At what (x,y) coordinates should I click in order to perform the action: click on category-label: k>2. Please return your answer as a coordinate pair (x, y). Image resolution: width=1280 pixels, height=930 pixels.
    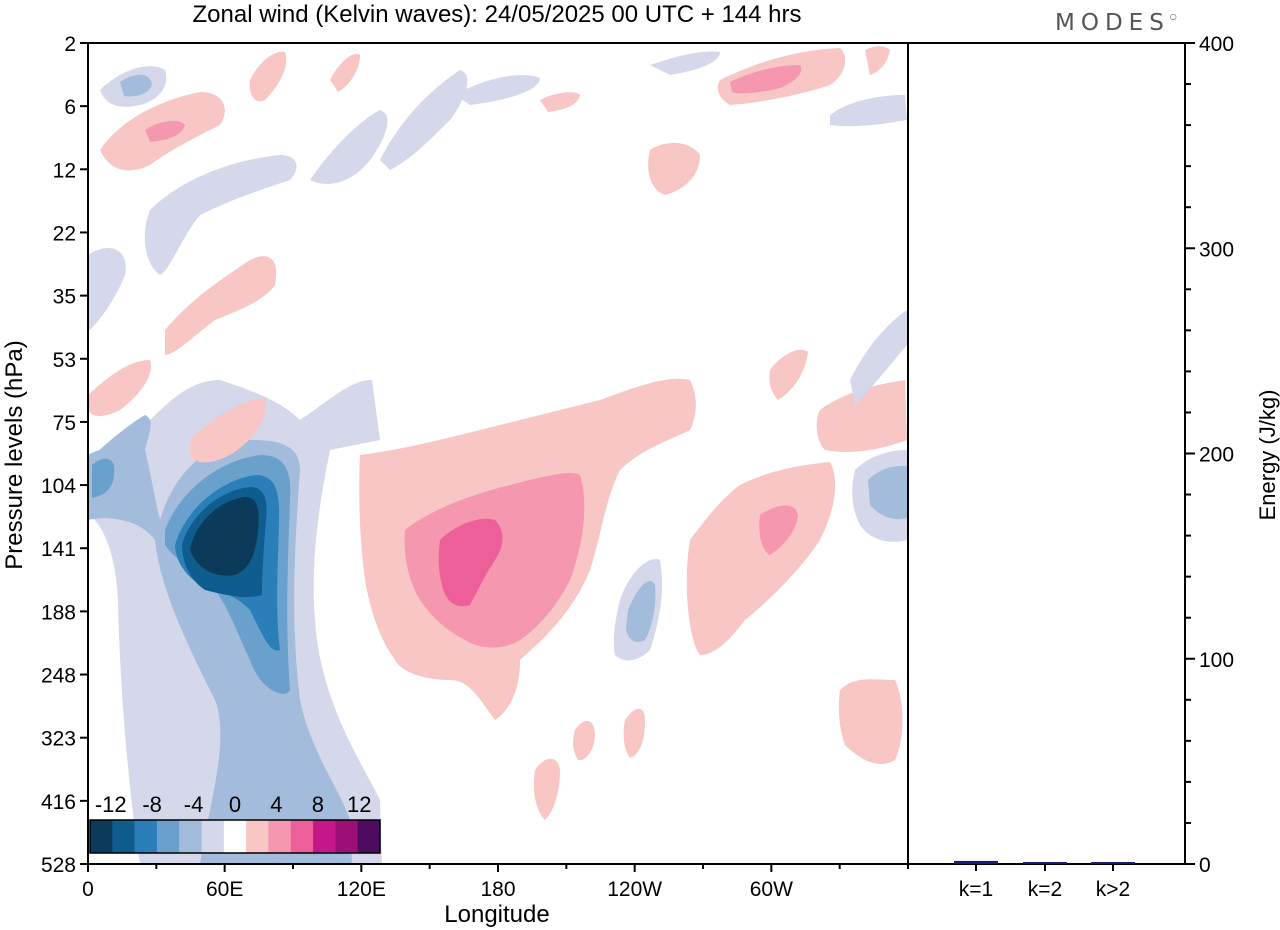
    Looking at the image, I should click on (1113, 889).